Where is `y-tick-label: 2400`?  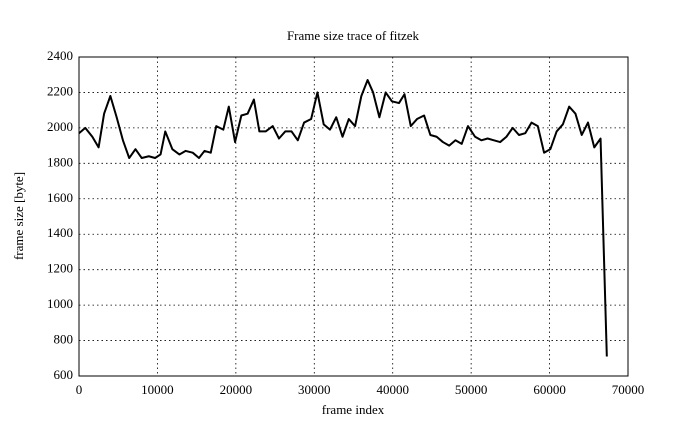 y-tick-label: 2400 is located at coordinates (60, 55).